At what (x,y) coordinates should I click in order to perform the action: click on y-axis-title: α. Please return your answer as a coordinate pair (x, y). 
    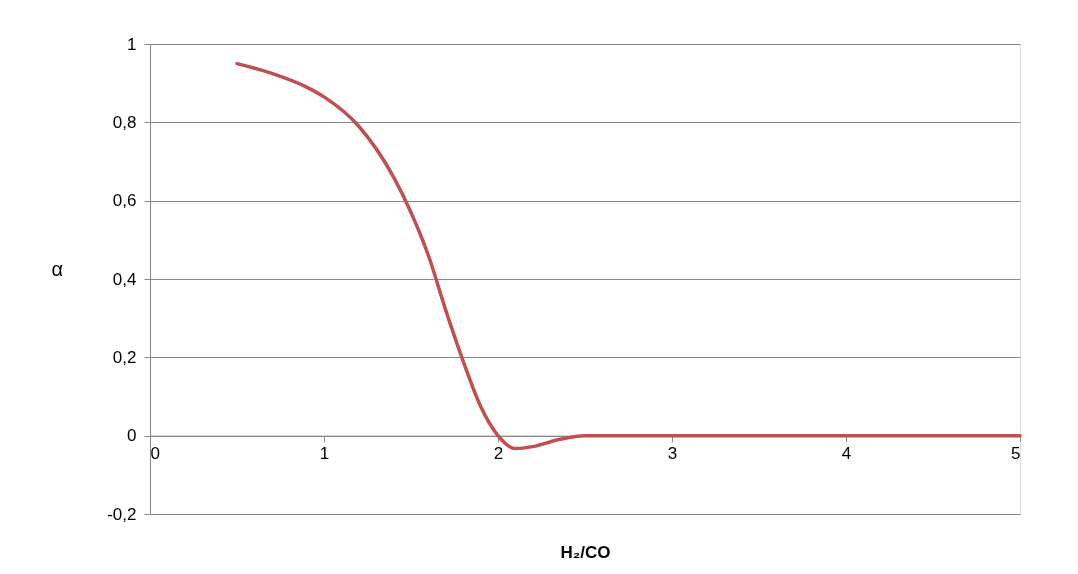
    Looking at the image, I should click on (57, 268).